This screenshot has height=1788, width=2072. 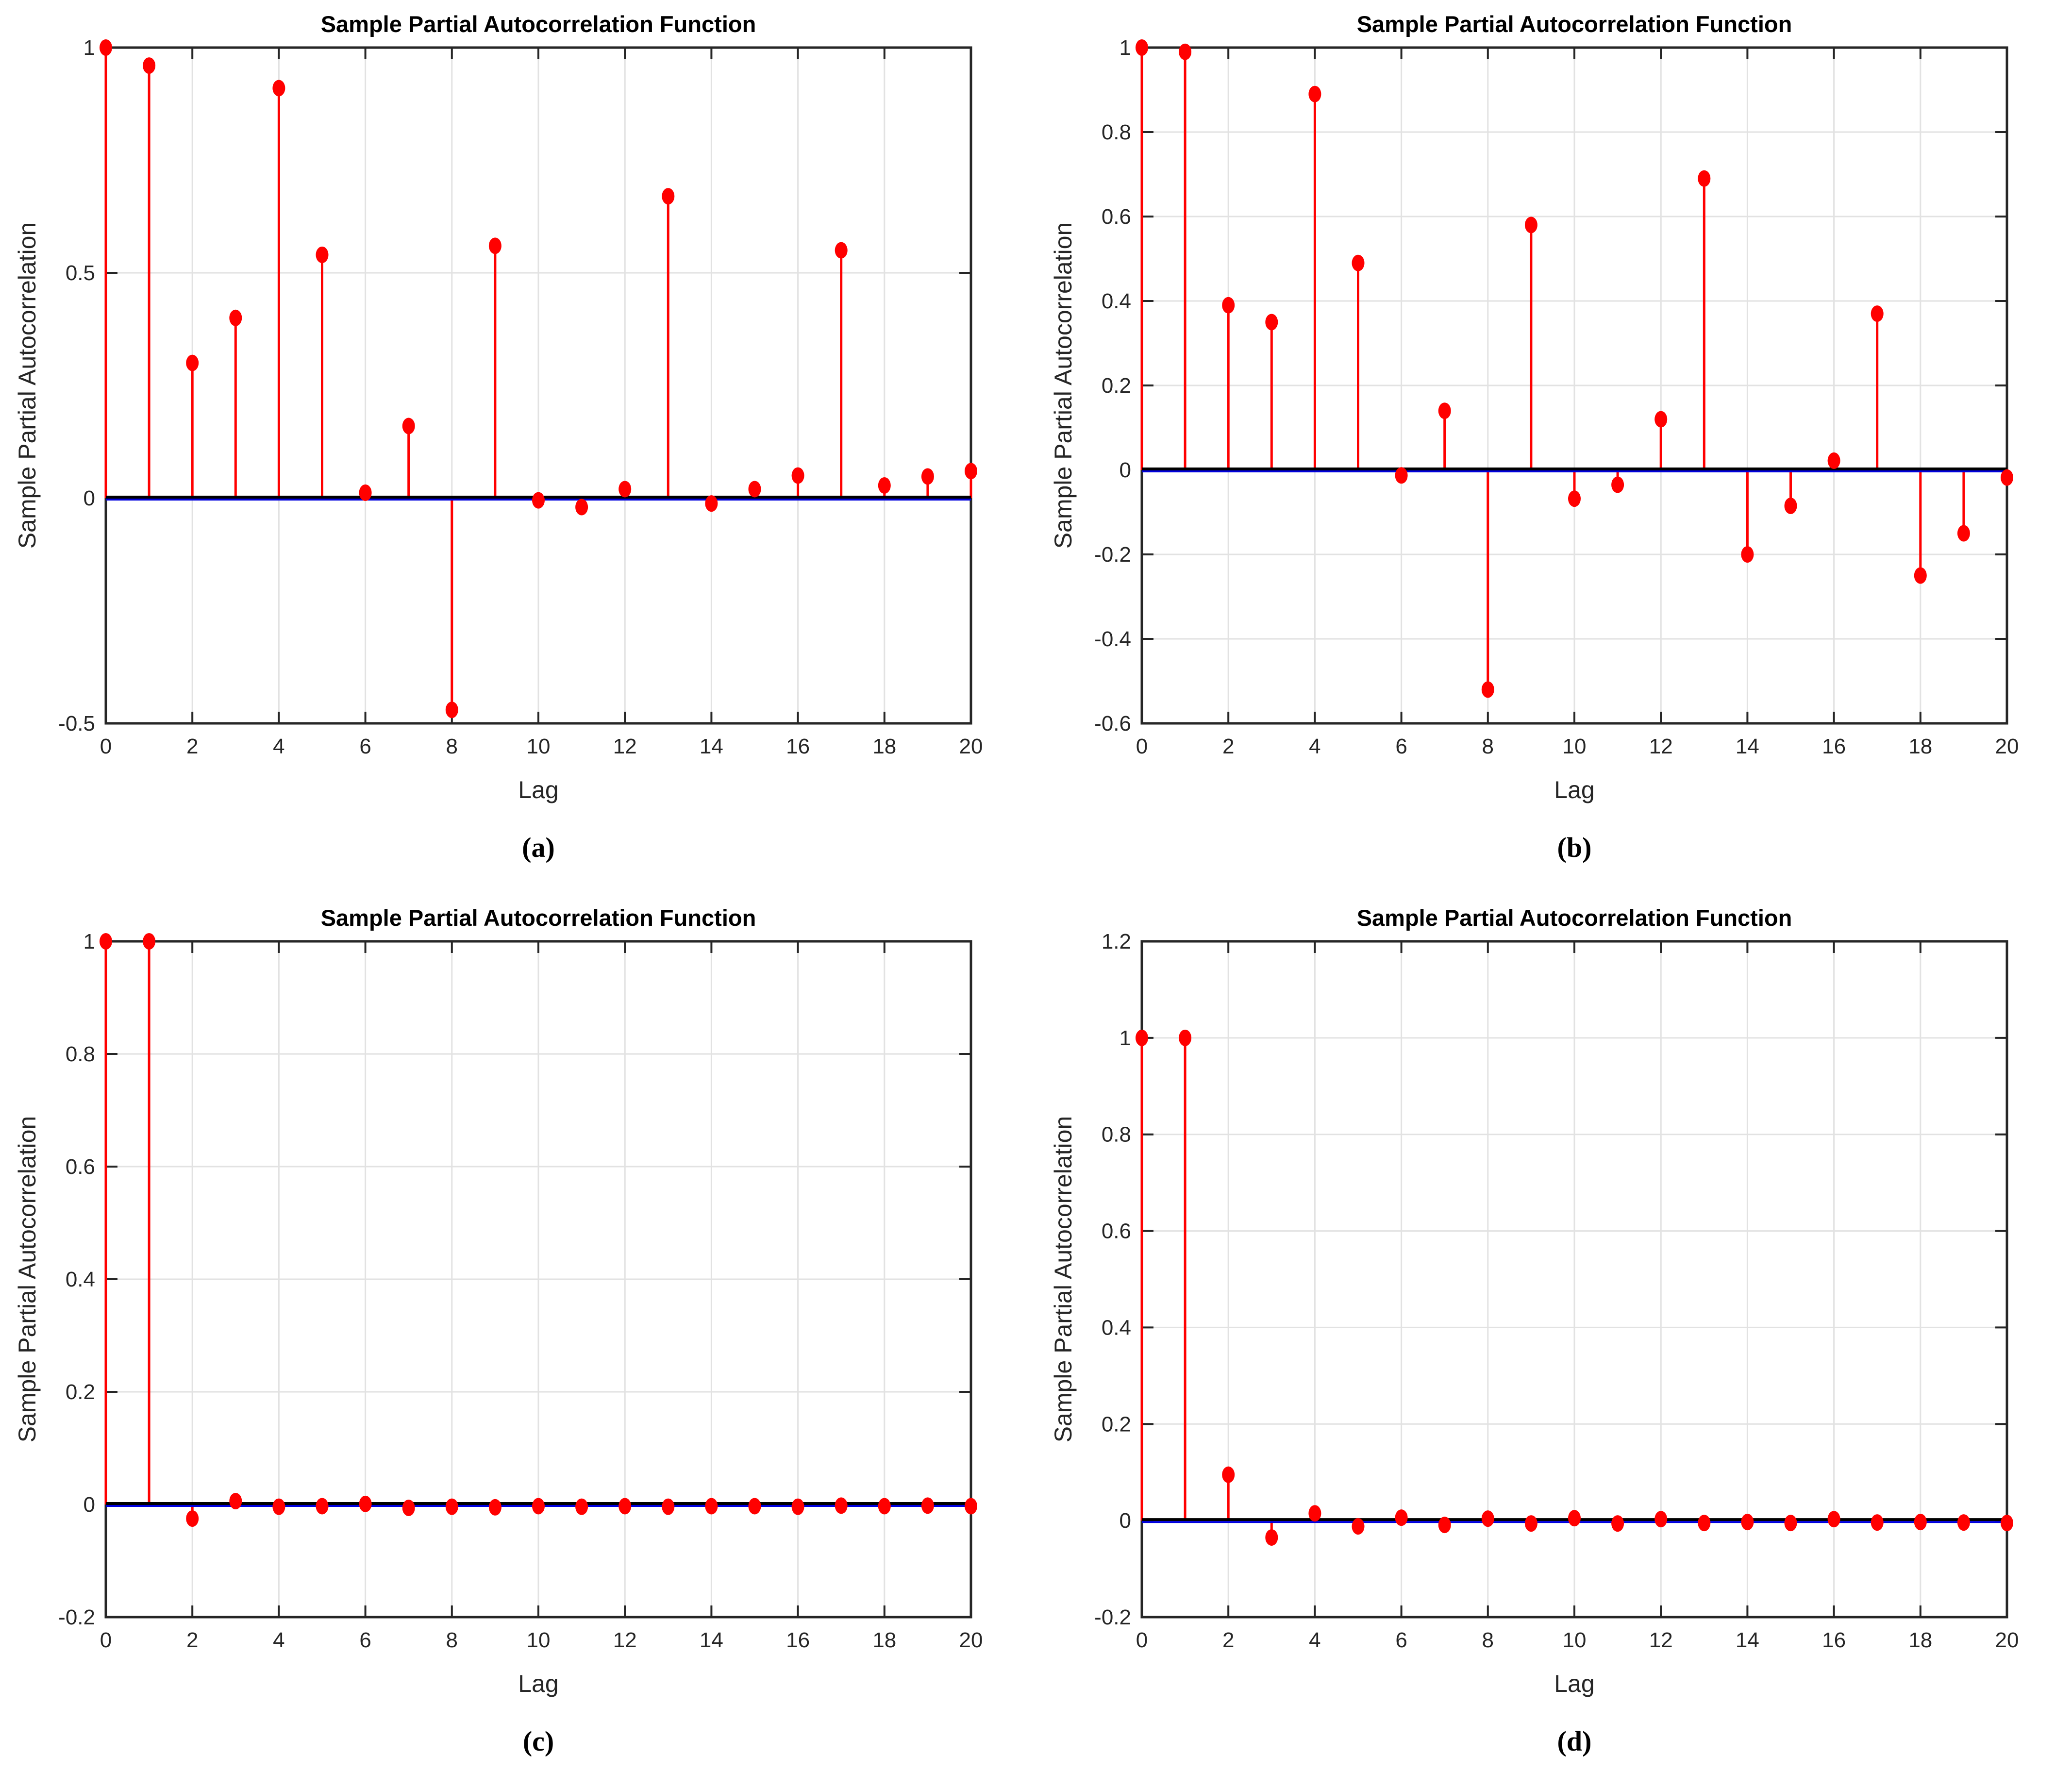 I want to click on y-axis-label-c: Sample Partial Autocorrelation, so click(x=27, y=1279).